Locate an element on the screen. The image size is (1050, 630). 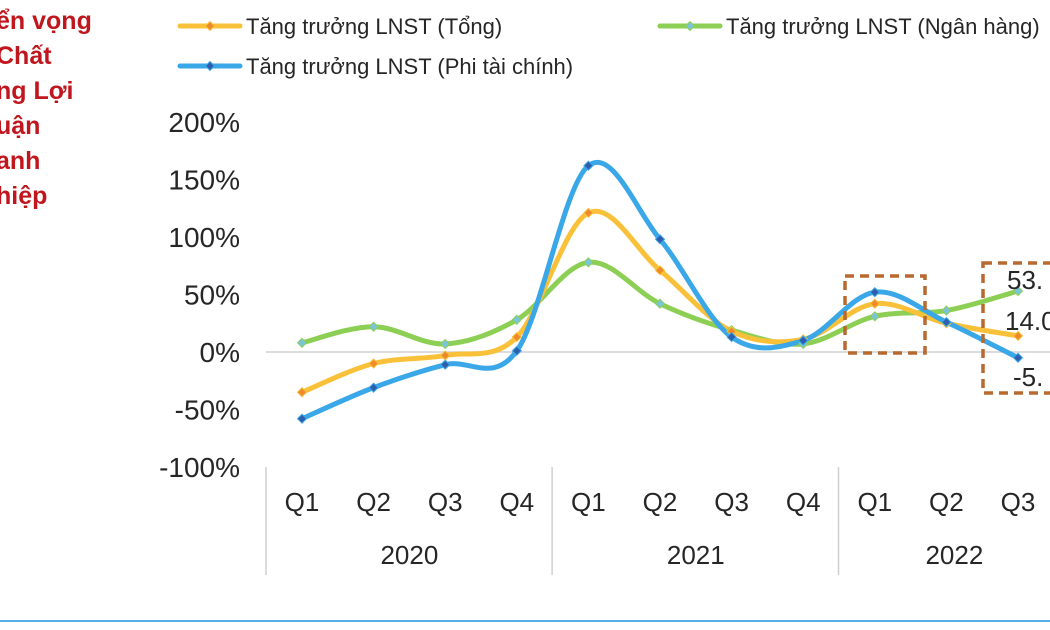
data-label: -5. is located at coordinates (1028, 377).